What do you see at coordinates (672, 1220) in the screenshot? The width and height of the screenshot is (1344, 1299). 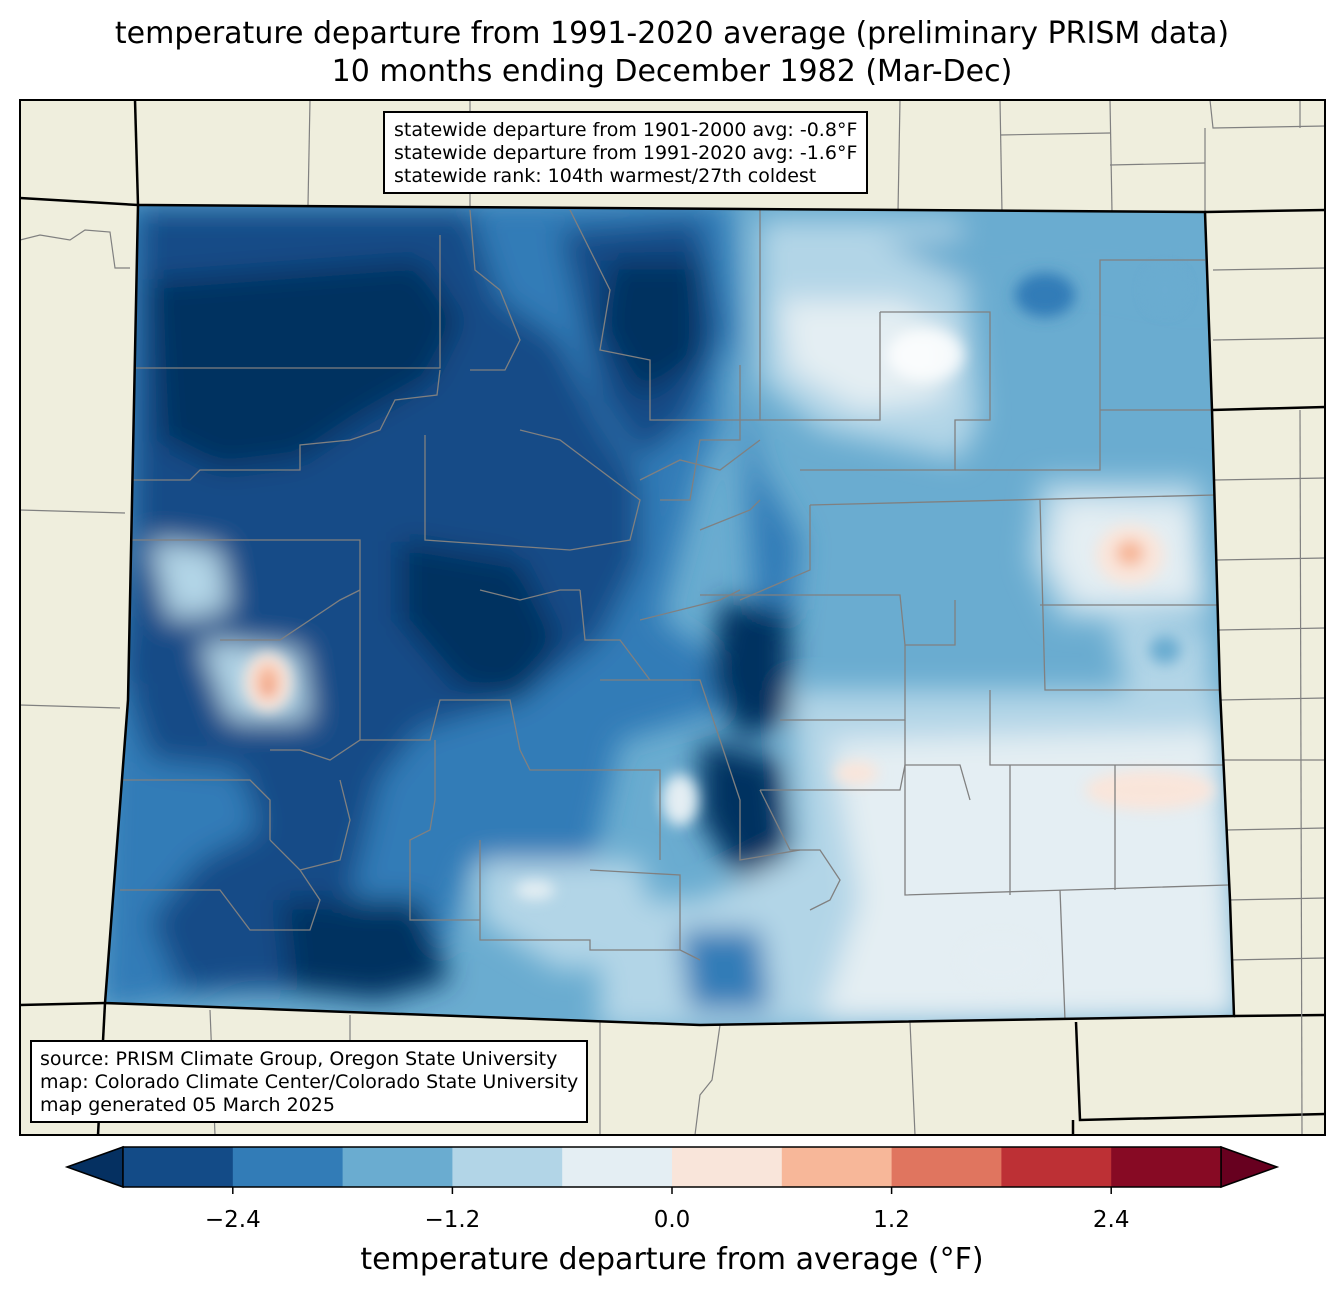 I see `colorbar-tick-label: 0.0` at bounding box center [672, 1220].